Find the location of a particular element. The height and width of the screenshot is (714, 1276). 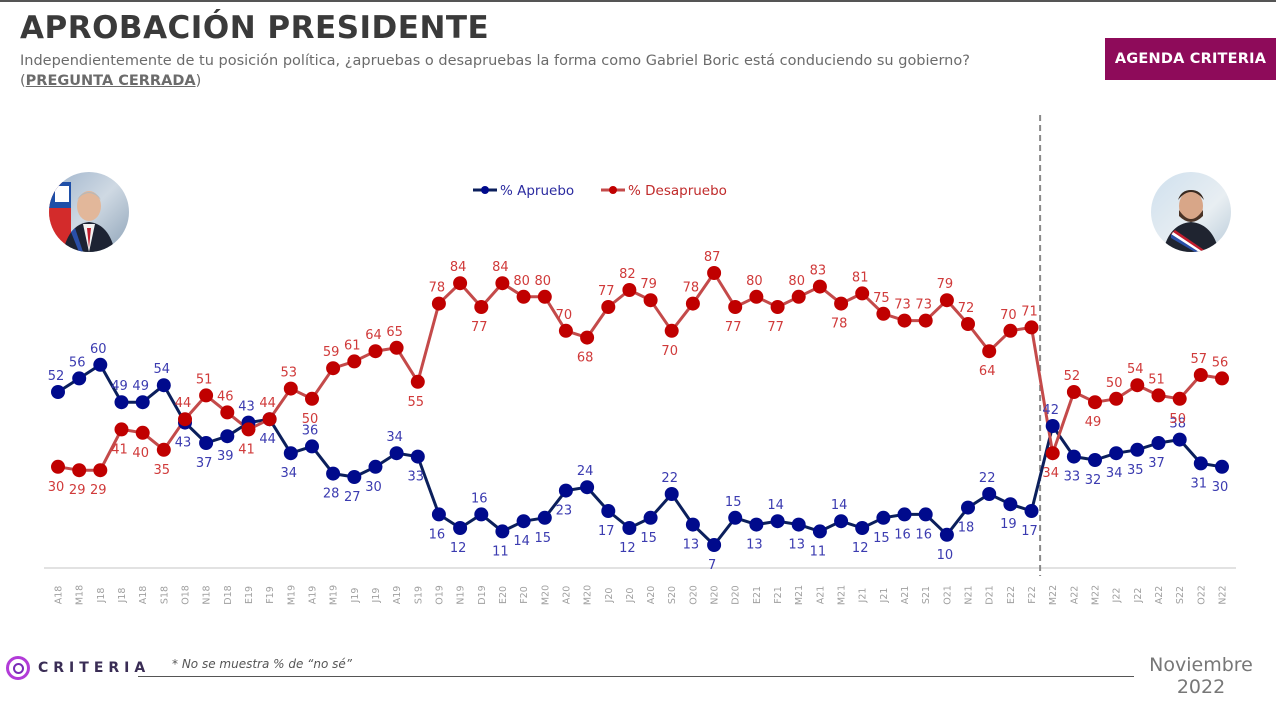

data-label-apruebo: 22 is located at coordinates (987, 478).